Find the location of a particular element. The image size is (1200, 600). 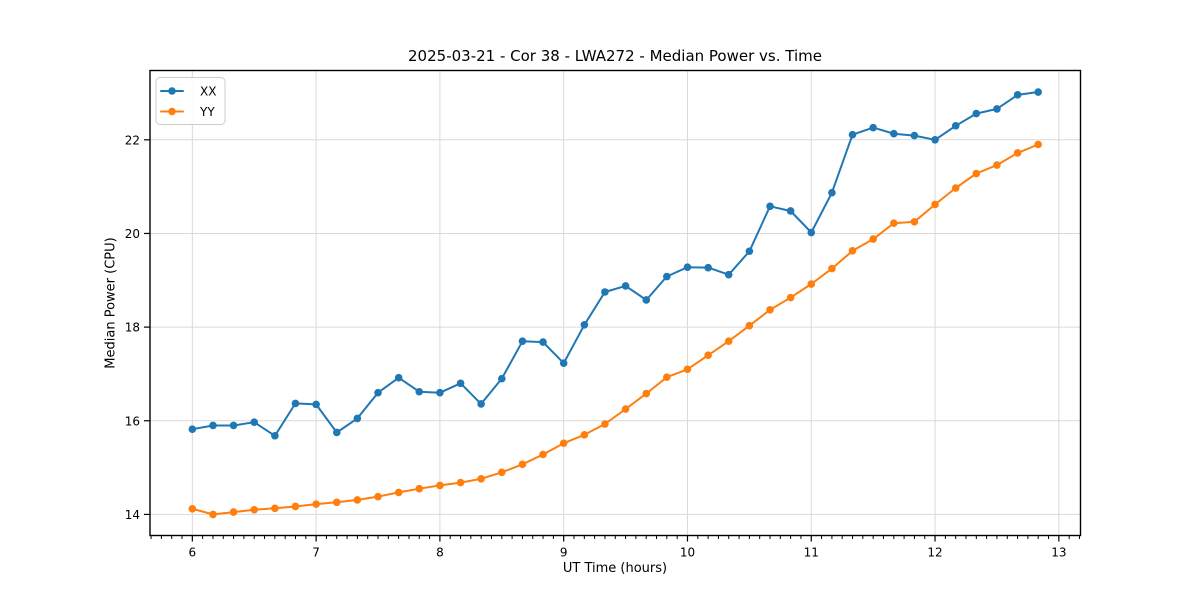

x-tick-label: 8 is located at coordinates (440, 553).